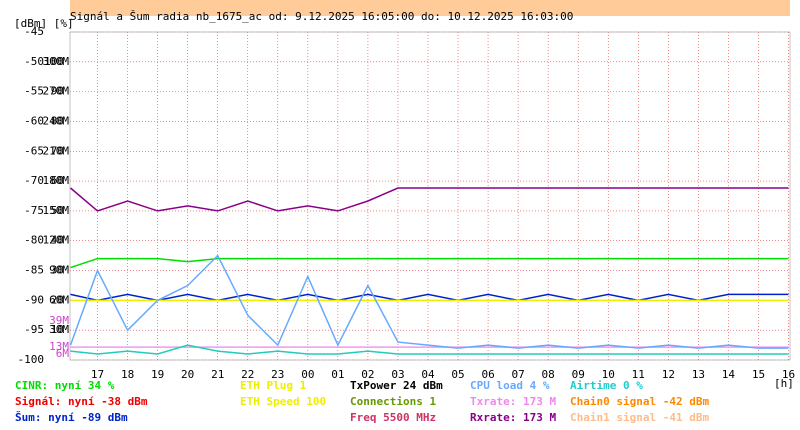 The width and height of the screenshot is (800, 430). I want to click on y3-tick-label: 300M, so click(56, 61).